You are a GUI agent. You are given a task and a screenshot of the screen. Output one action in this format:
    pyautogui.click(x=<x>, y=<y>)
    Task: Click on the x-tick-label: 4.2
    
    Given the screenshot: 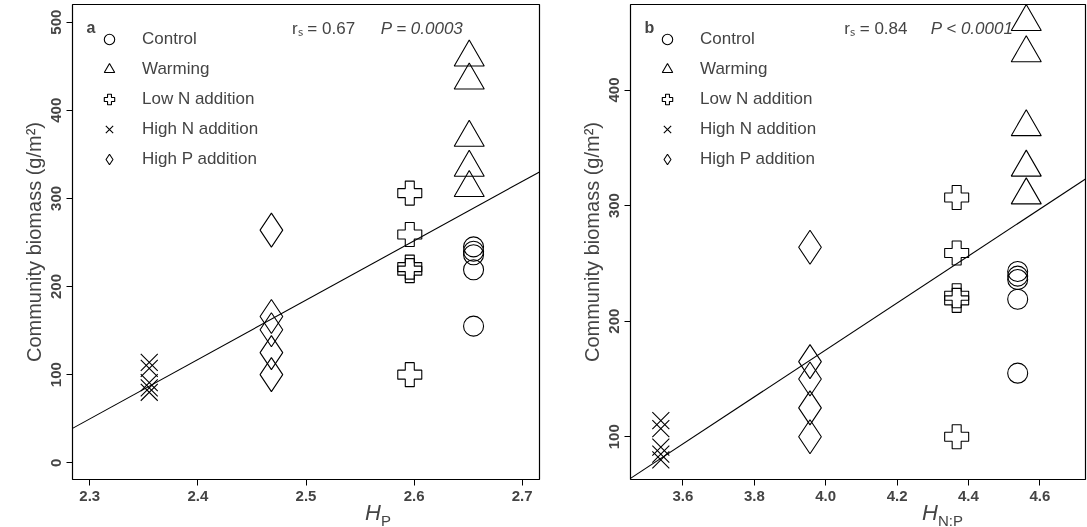 What is the action you would take?
    pyautogui.click(x=897, y=495)
    